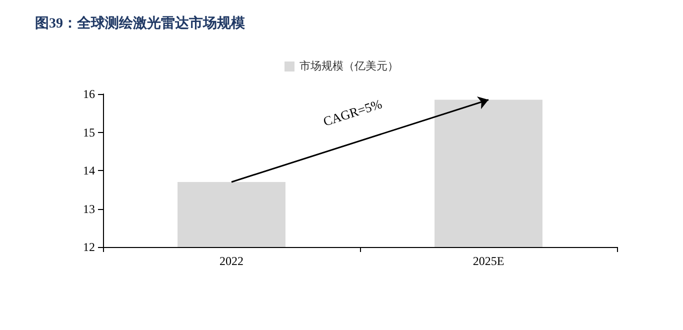 The width and height of the screenshot is (683, 330). What do you see at coordinates (349, 66) in the screenshot?
I see `legend-label: 市场规模（亿美元）` at bounding box center [349, 66].